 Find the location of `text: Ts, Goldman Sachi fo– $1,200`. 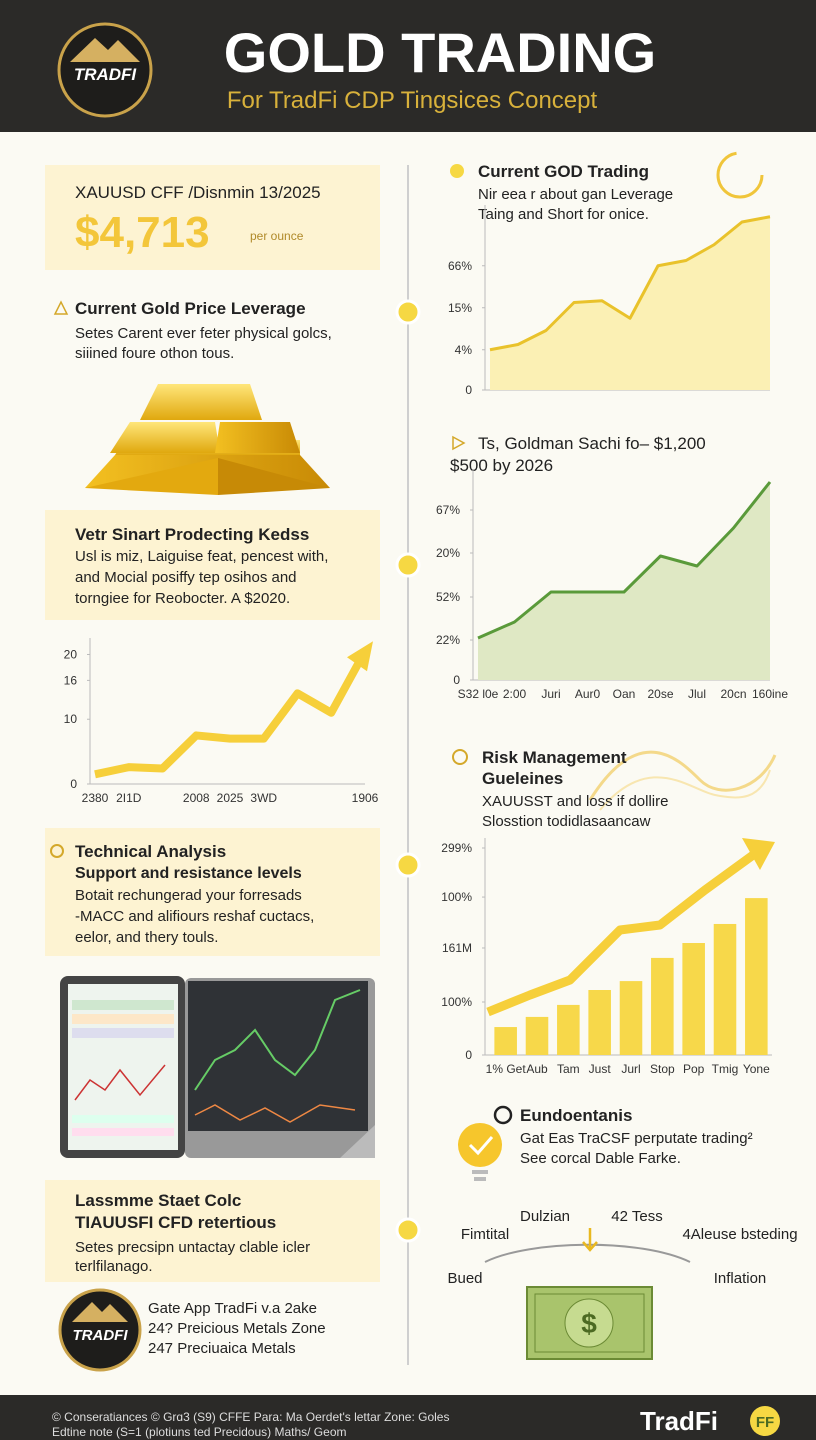

text: Ts, Goldman Sachi fo– $1,200 is located at coordinates (592, 443).